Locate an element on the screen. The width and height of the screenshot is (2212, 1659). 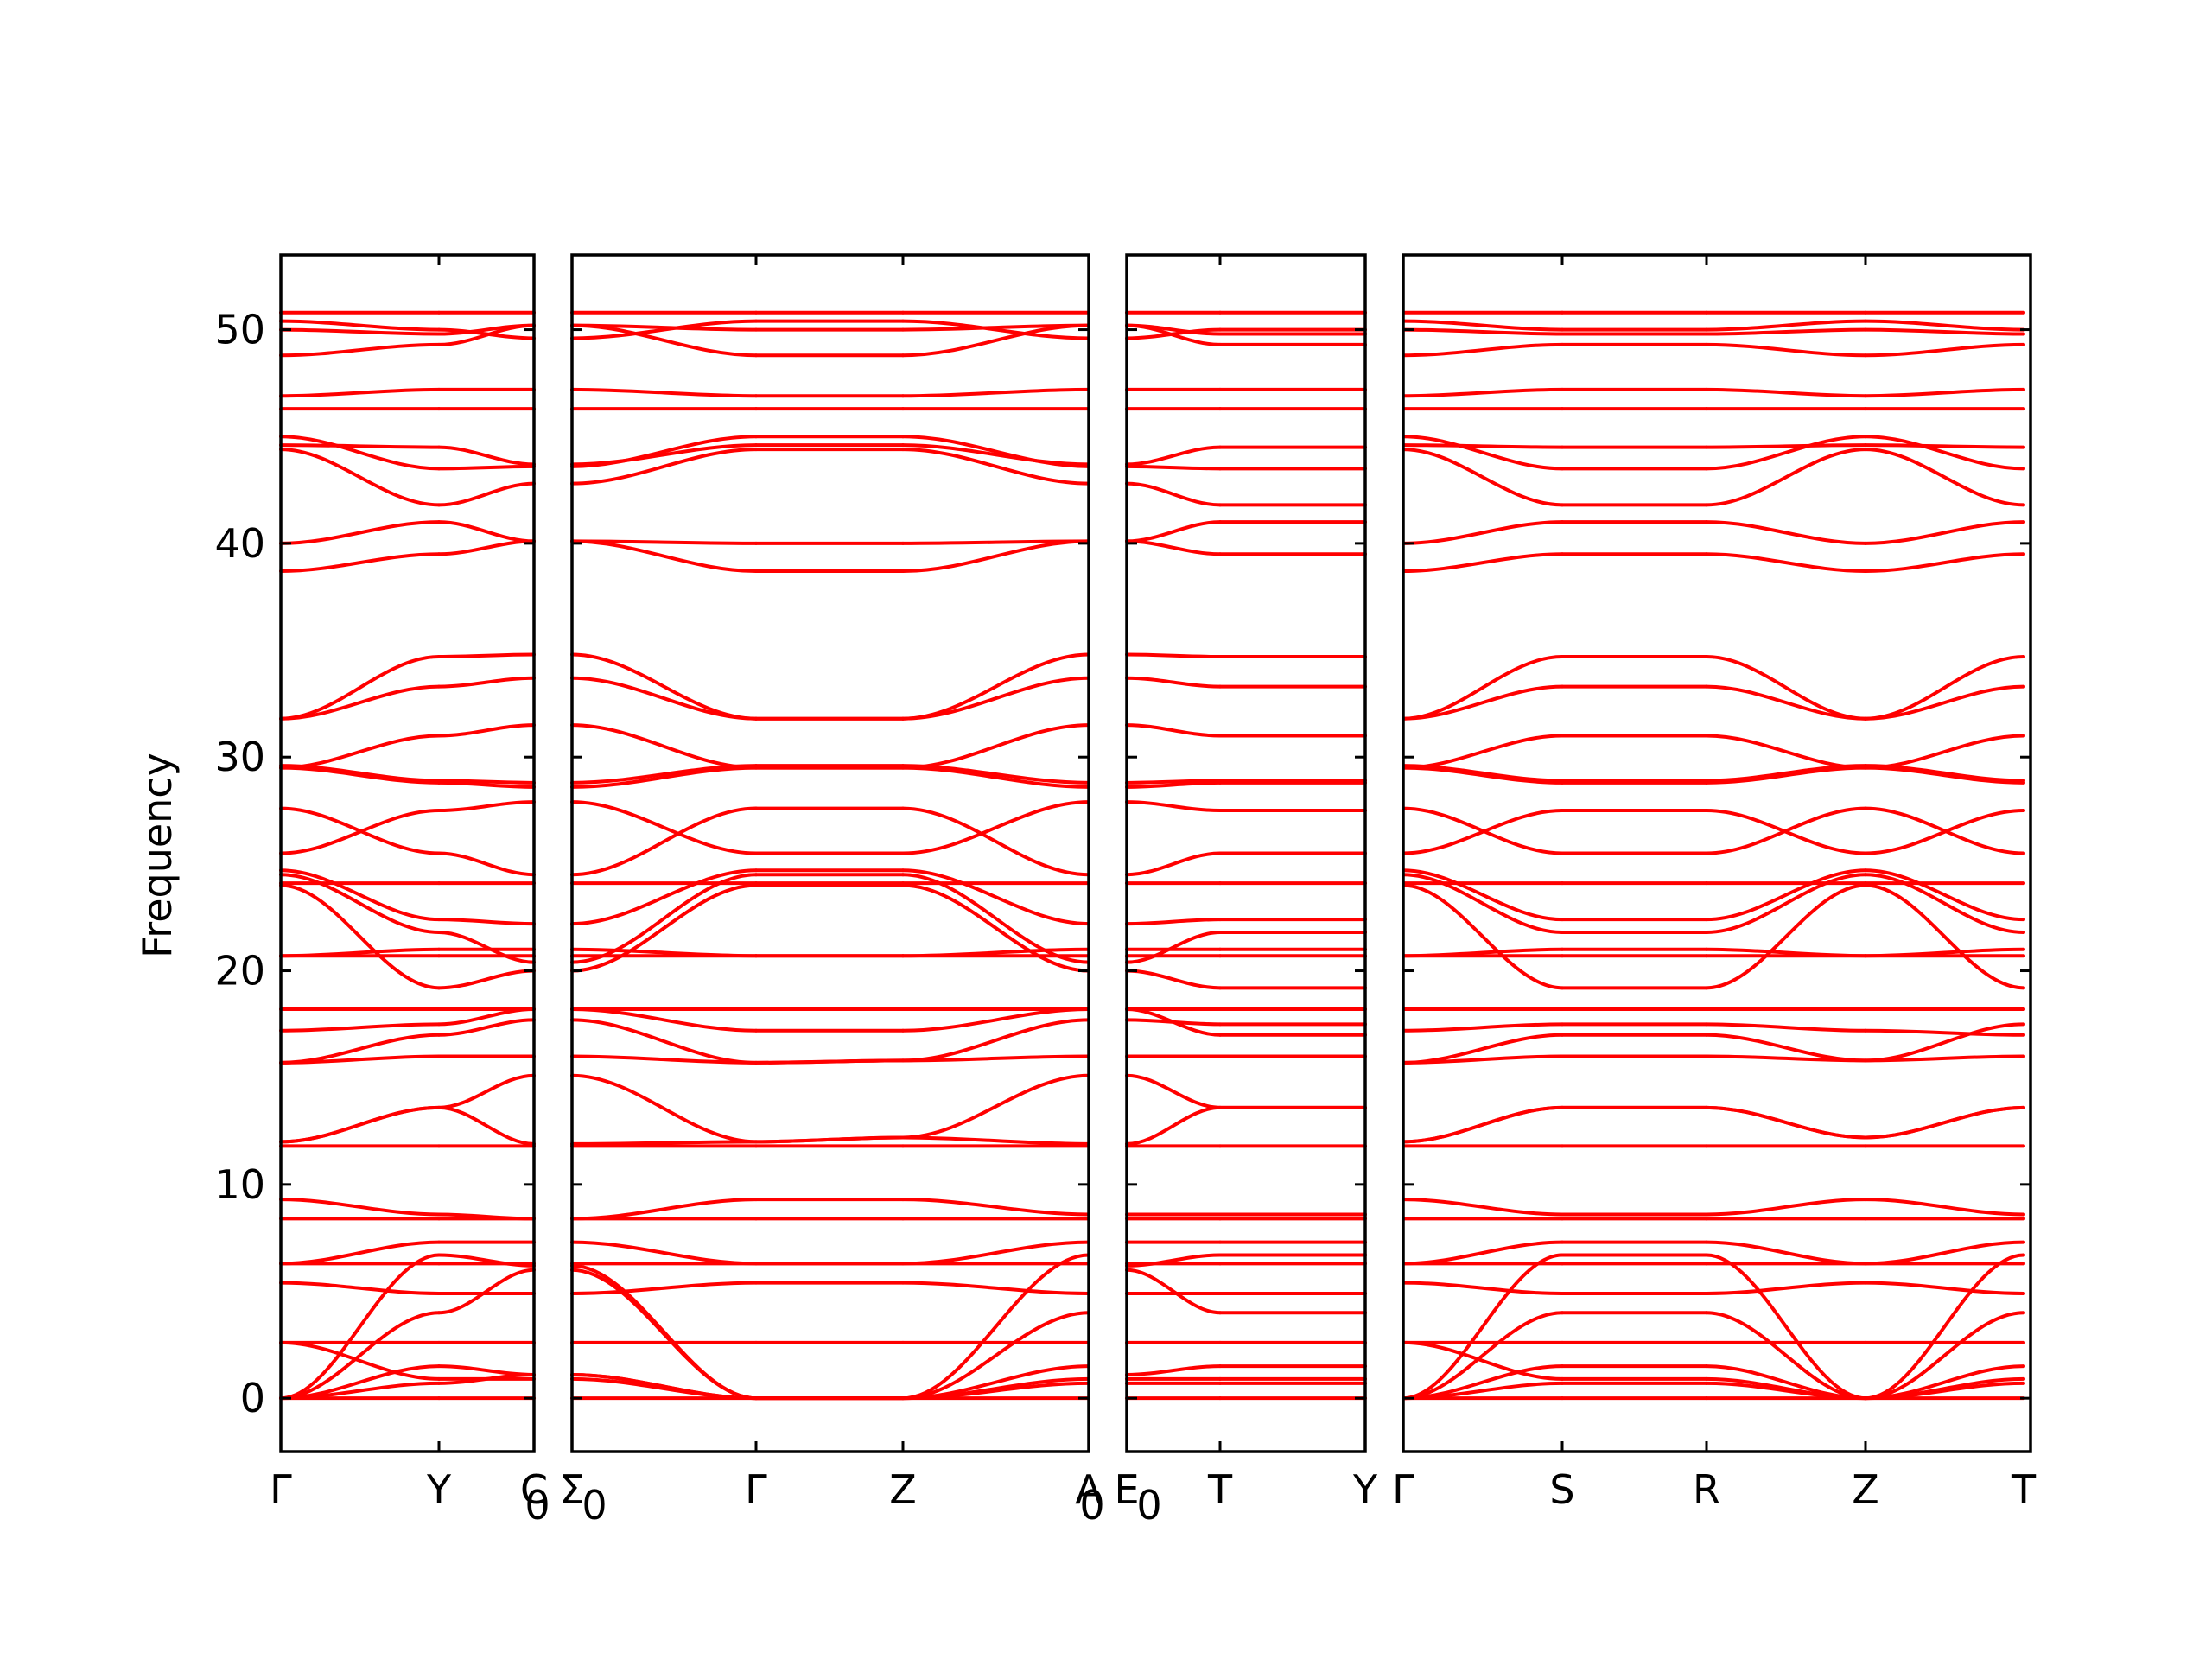
band-line-Γ-Z-15 is located at coordinates (829, 1139).